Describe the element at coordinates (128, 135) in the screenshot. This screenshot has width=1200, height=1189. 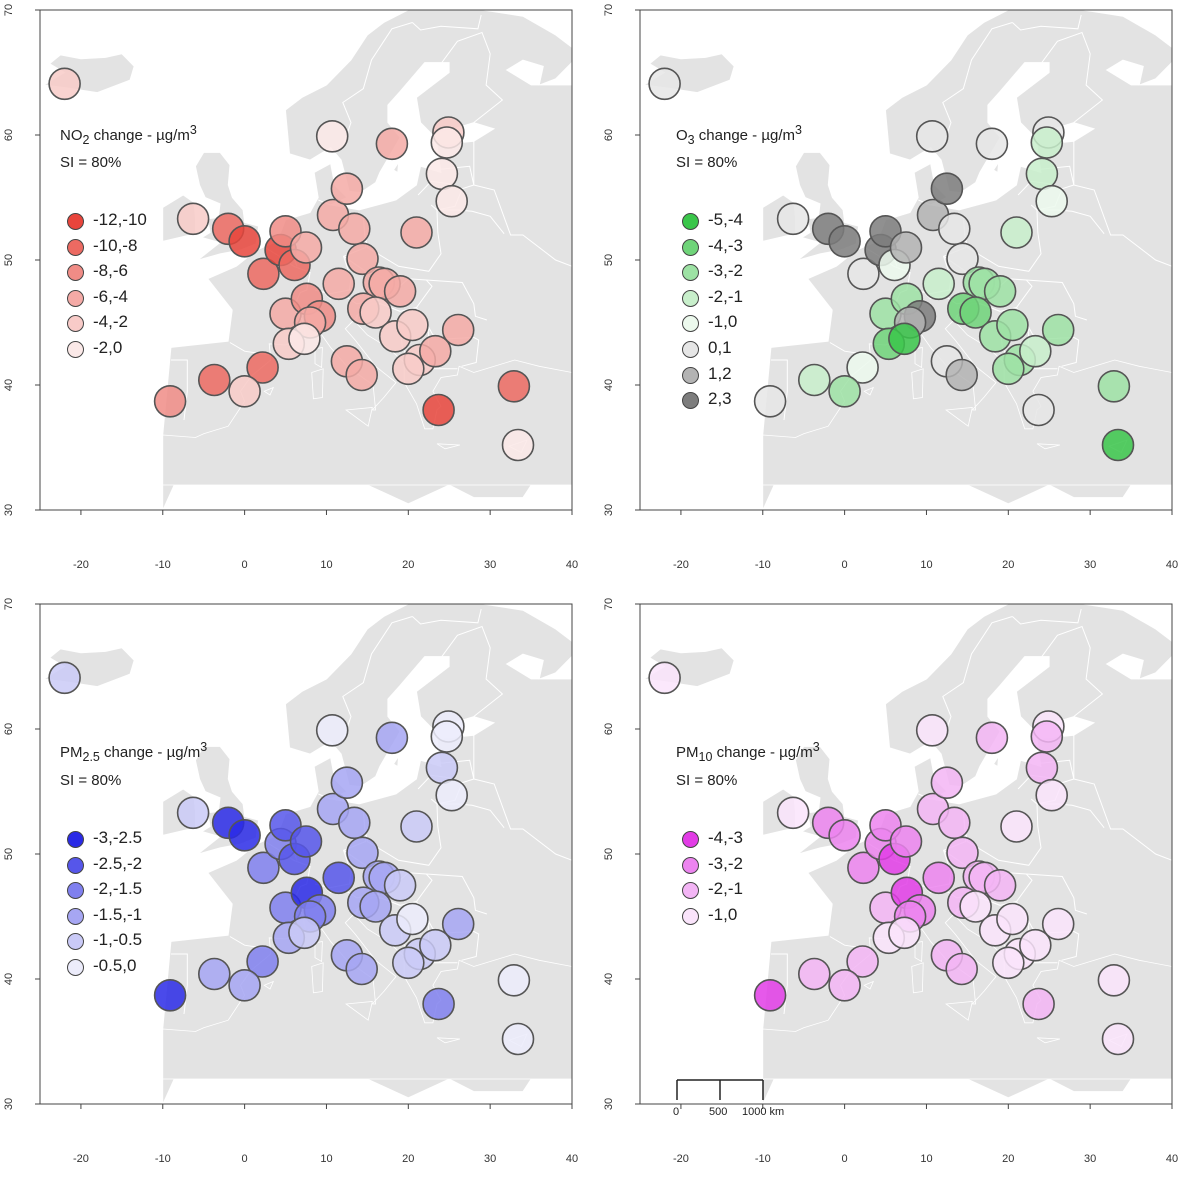
I see `panel-title: NO2 change - µg/m3` at that location.